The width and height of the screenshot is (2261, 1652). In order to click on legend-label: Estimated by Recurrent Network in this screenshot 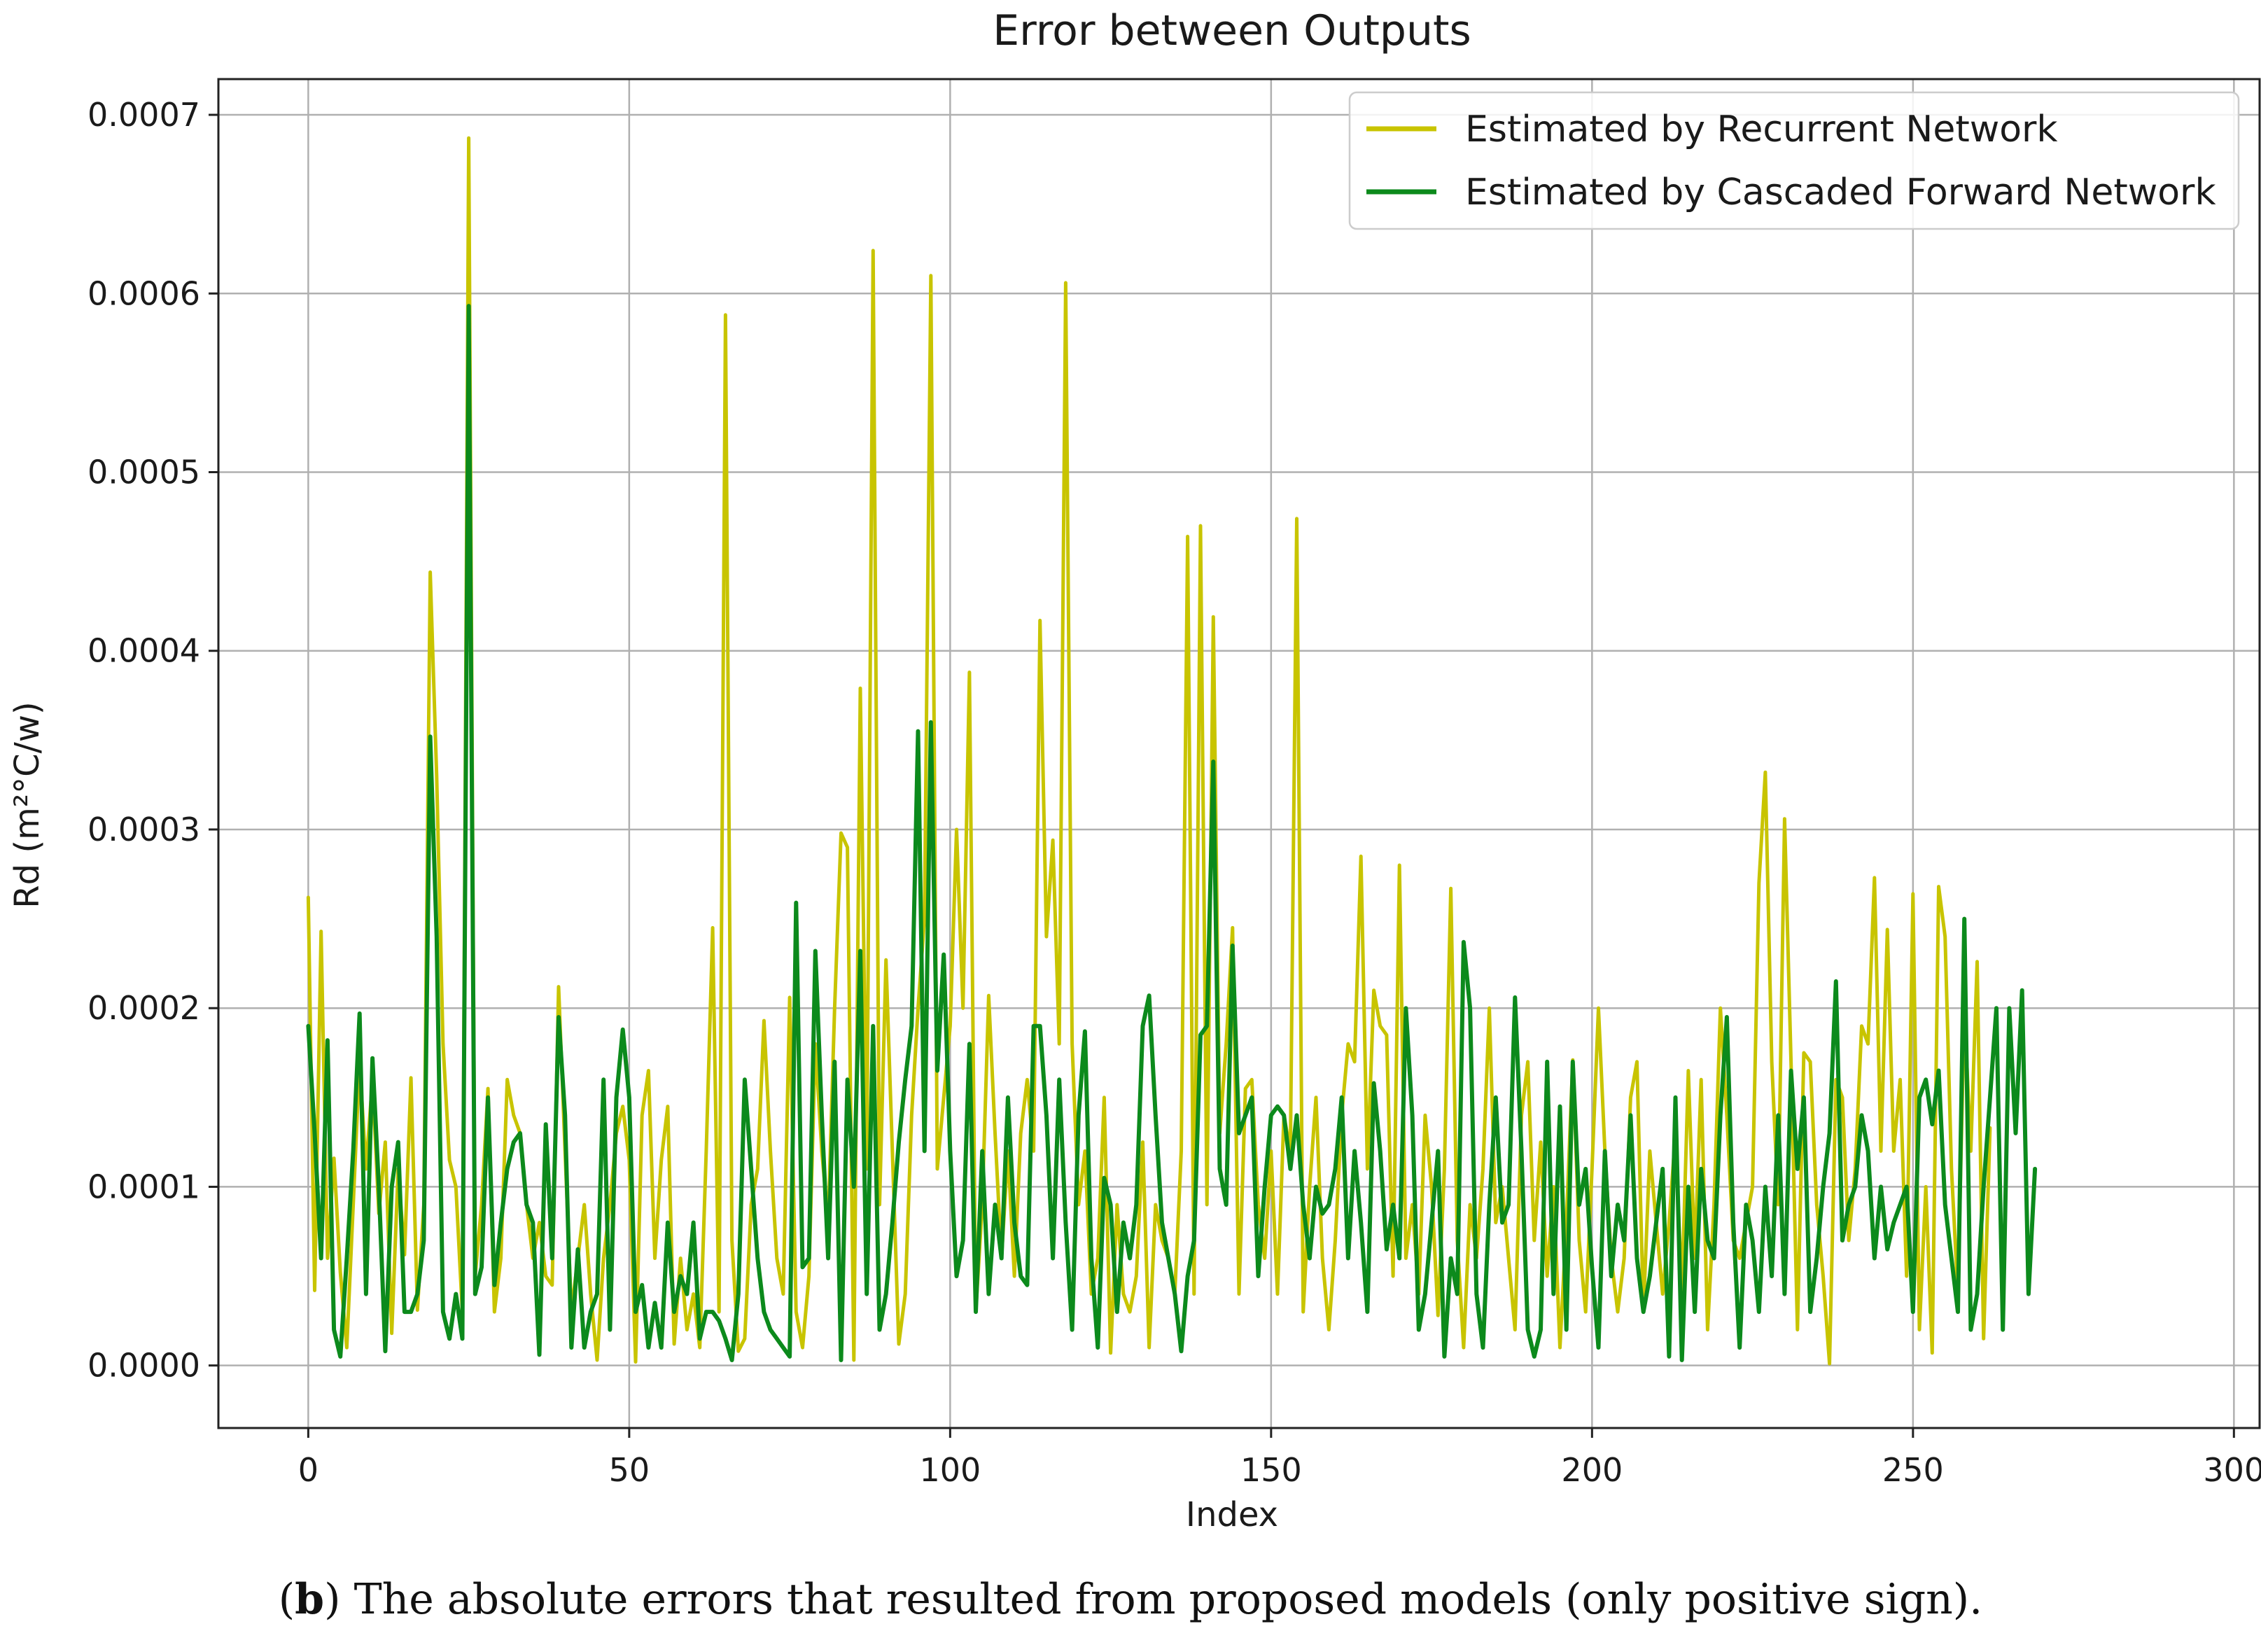, I will do `click(1761, 129)`.